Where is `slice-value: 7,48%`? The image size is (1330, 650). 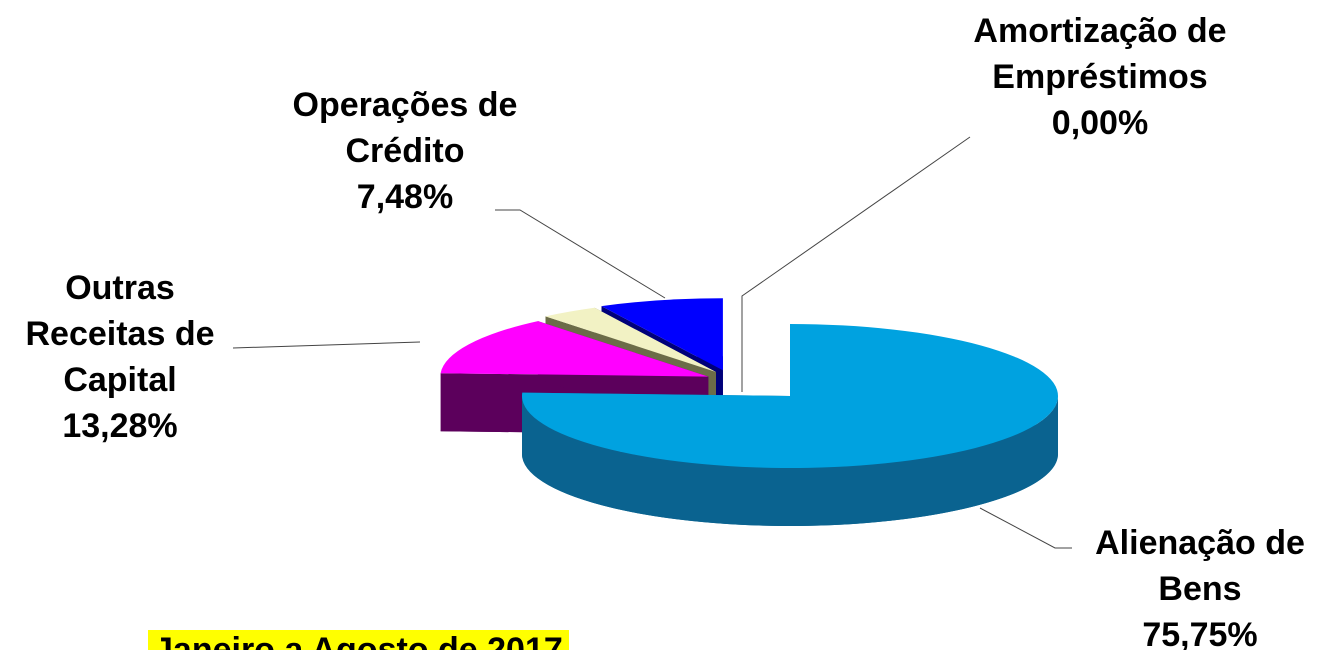 slice-value: 7,48% is located at coordinates (405, 197).